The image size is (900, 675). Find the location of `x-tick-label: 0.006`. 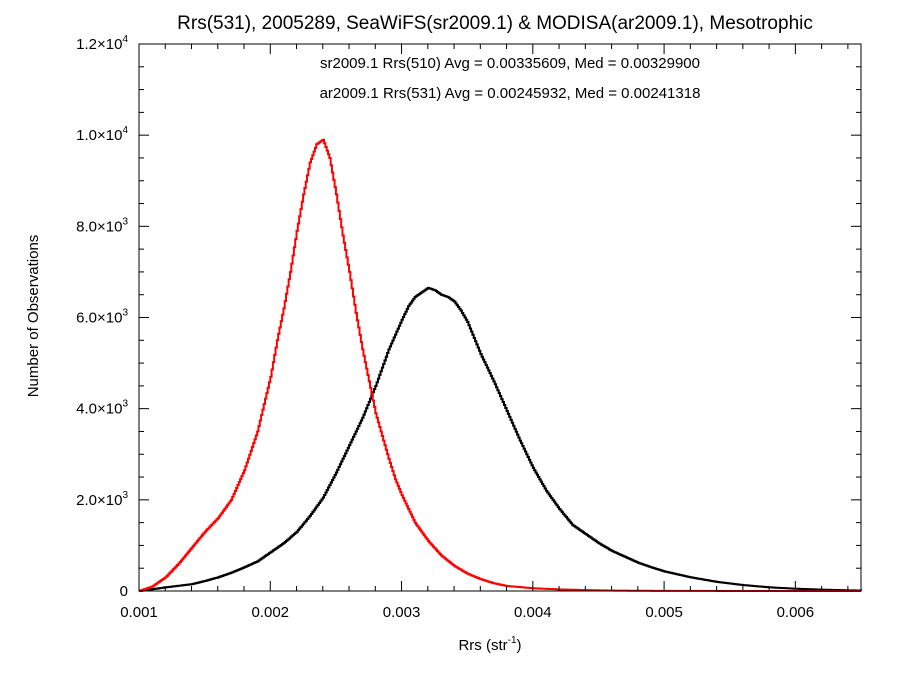

x-tick-label: 0.006 is located at coordinates (796, 612).